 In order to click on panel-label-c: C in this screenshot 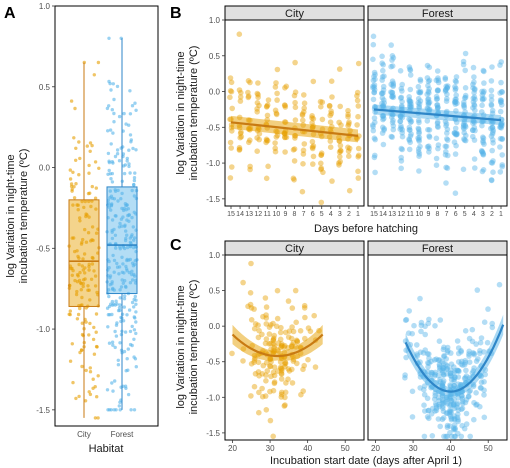, I will do `click(176, 245)`.